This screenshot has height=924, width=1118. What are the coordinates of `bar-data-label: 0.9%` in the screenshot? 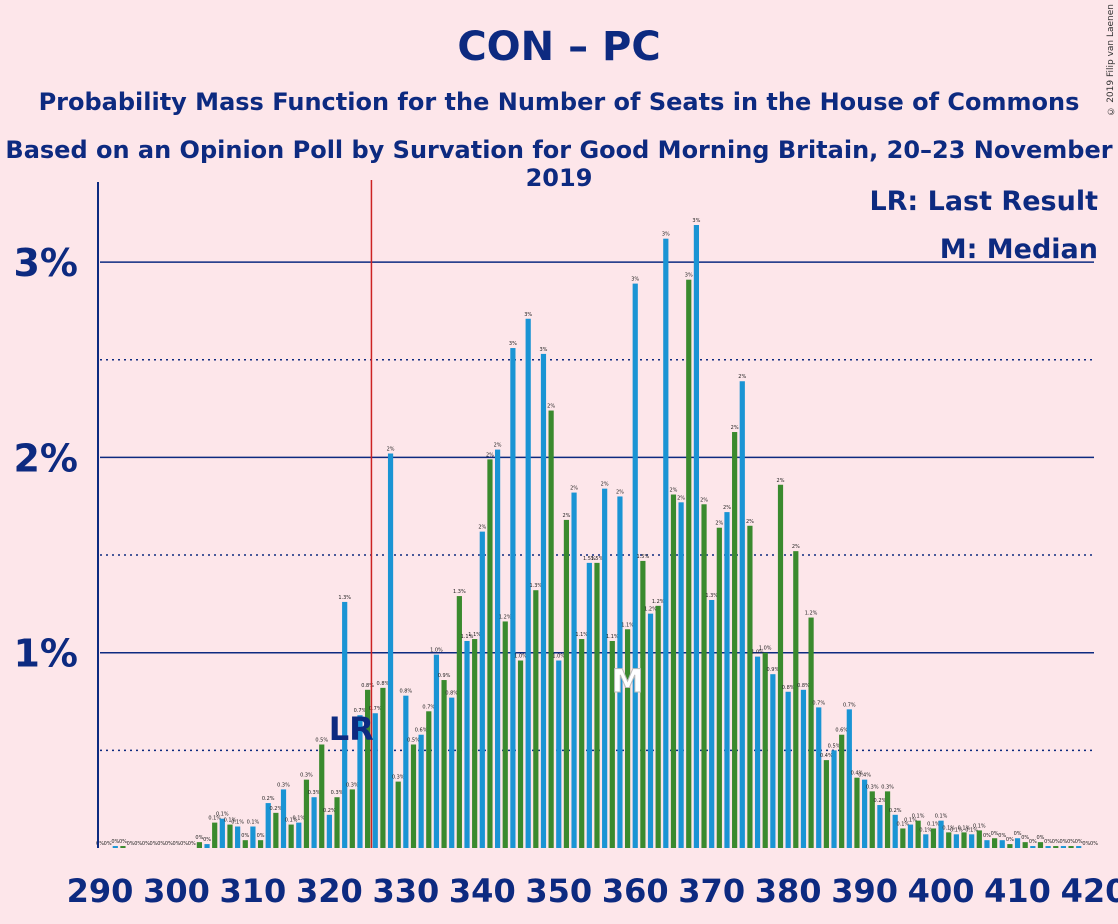 It's located at (773, 670).